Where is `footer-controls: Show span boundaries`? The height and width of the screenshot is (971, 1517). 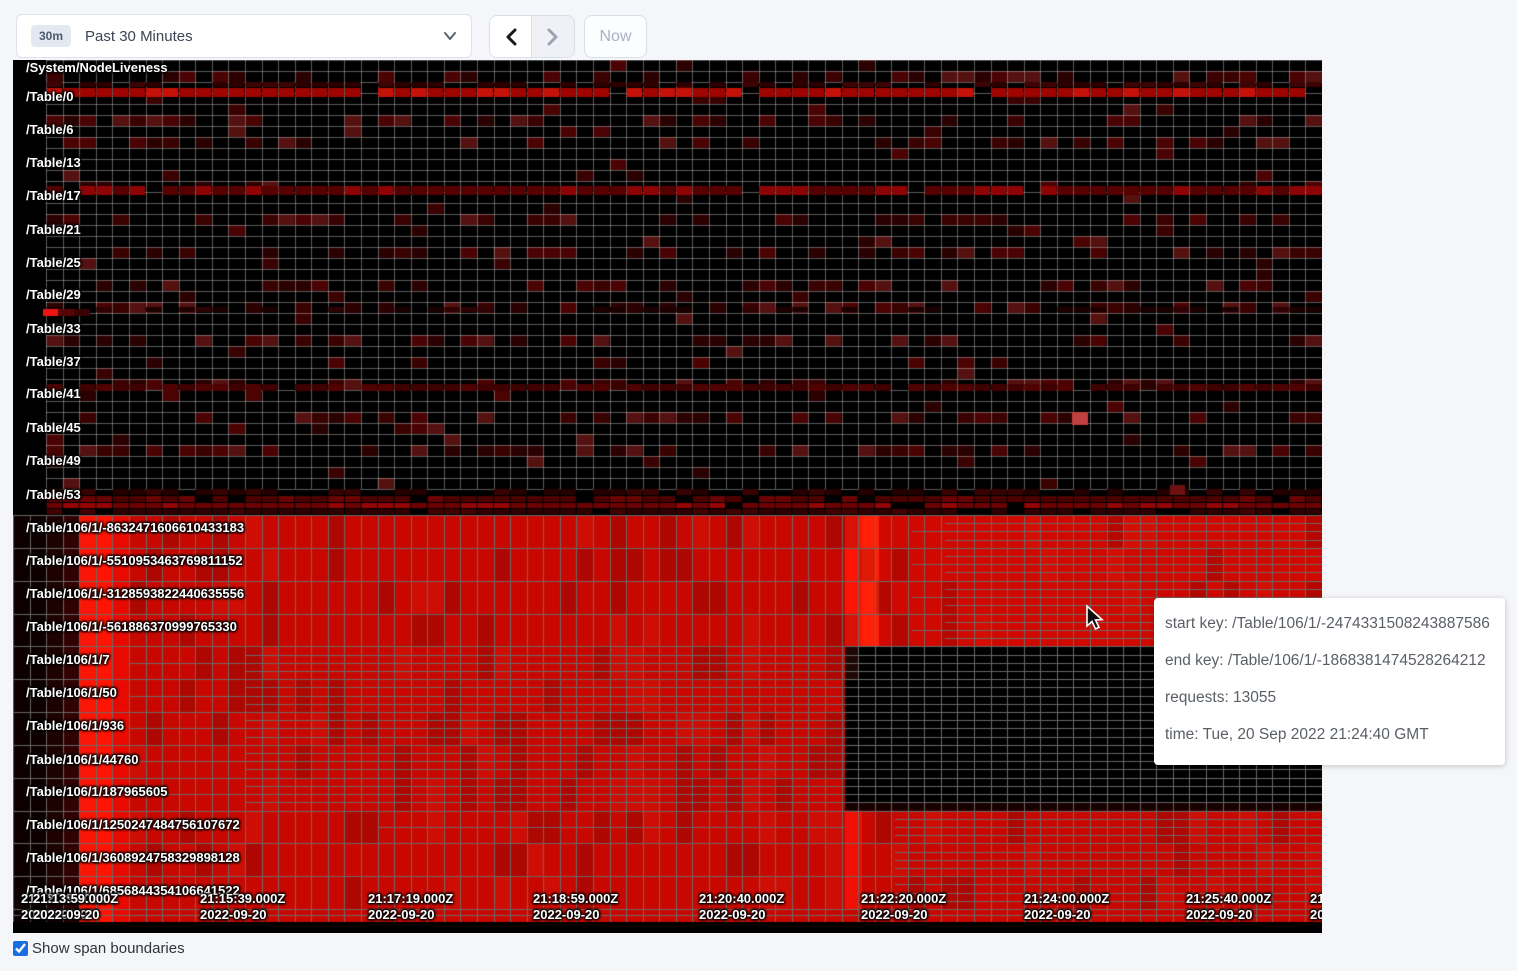 footer-controls: Show span boundaries is located at coordinates (99, 948).